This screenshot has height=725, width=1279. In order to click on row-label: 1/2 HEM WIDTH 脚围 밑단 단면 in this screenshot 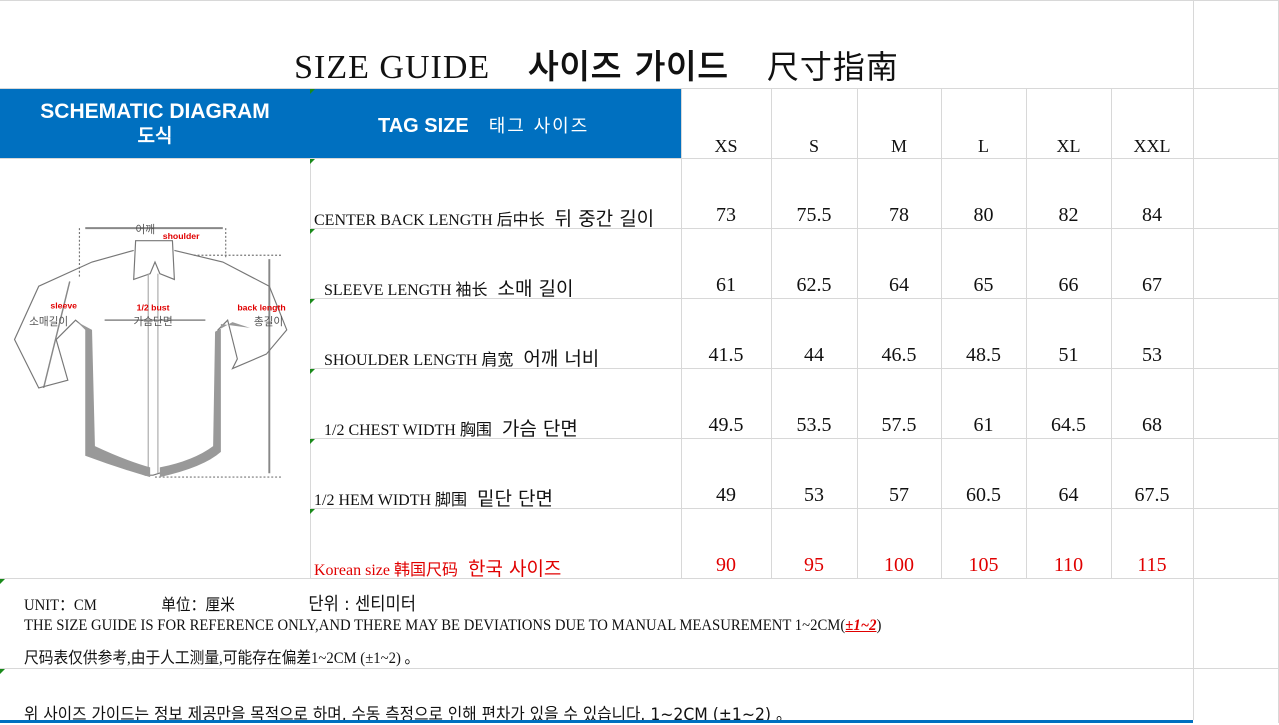, I will do `click(433, 497)`.